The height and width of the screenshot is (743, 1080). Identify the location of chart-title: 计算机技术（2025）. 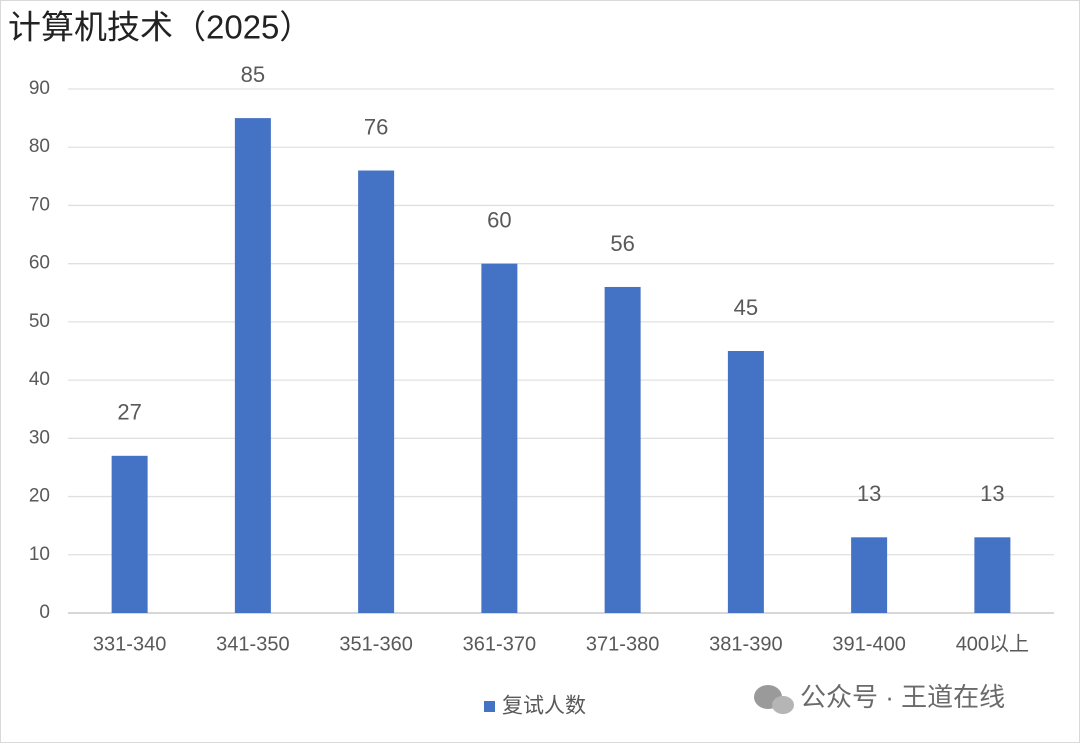
(160, 27).